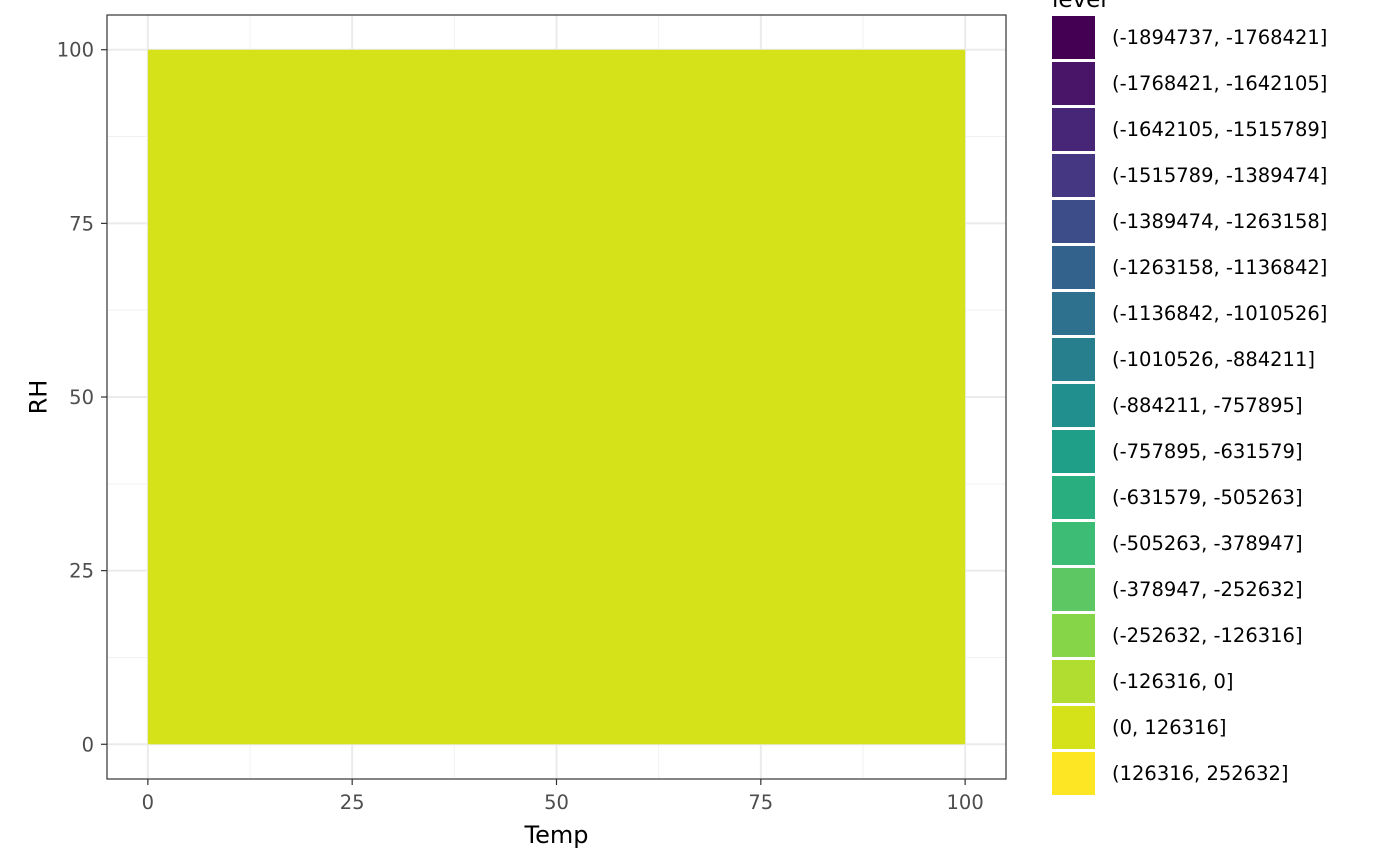 The width and height of the screenshot is (1400, 865). Describe the element at coordinates (1220, 313) in the screenshot. I see `legend-label: (-1136842, -1010526]` at that location.